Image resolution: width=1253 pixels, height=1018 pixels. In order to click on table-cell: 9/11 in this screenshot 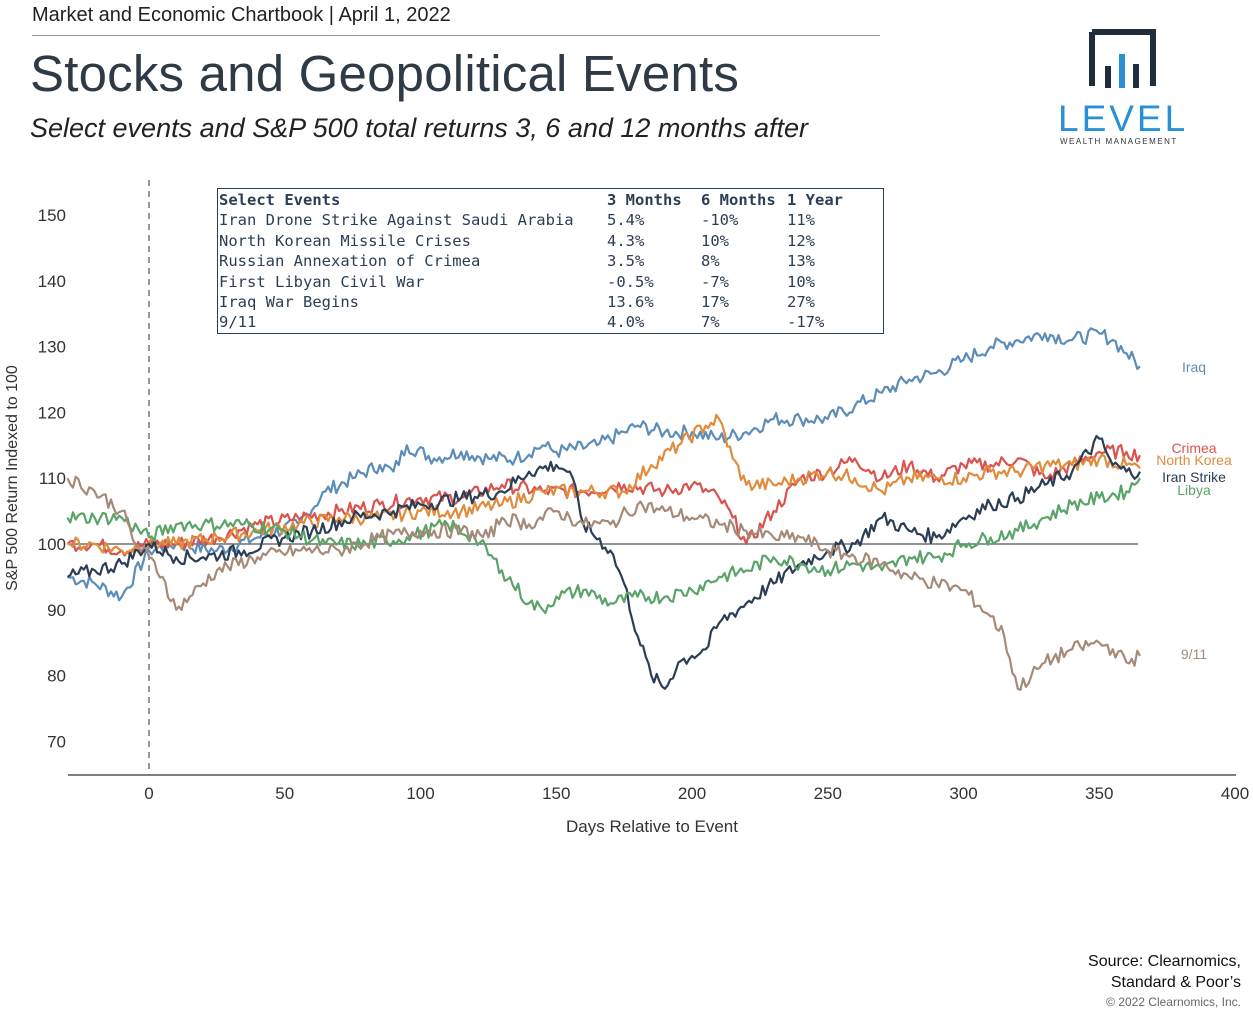, I will do `click(238, 322)`.